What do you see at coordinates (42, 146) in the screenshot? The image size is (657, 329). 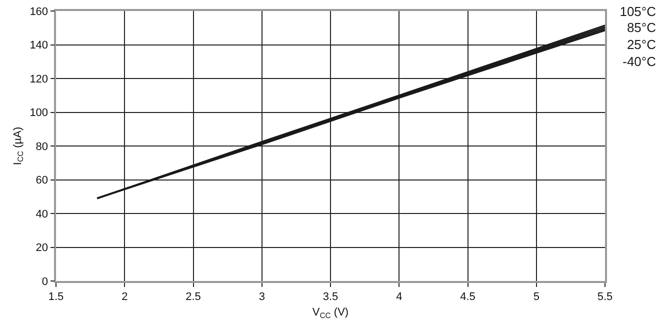 I see `y-tick-label: 80` at bounding box center [42, 146].